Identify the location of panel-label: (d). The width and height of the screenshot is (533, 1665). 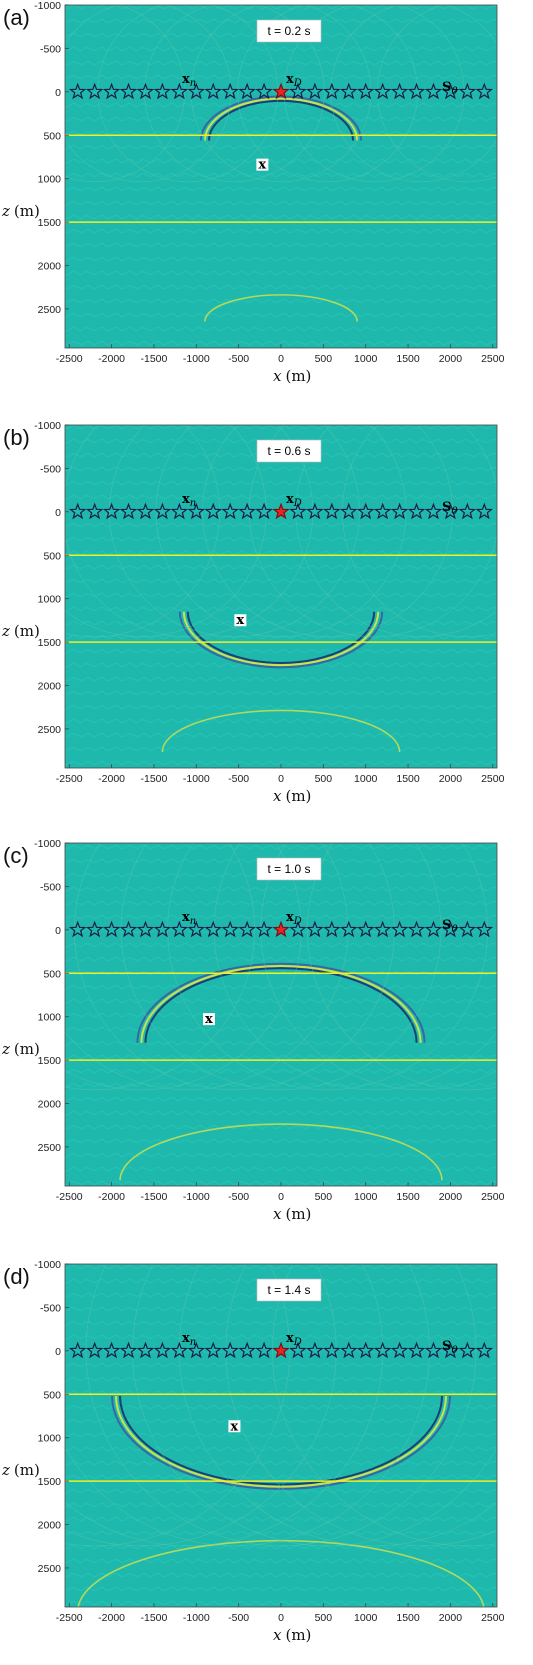
(16, 1276).